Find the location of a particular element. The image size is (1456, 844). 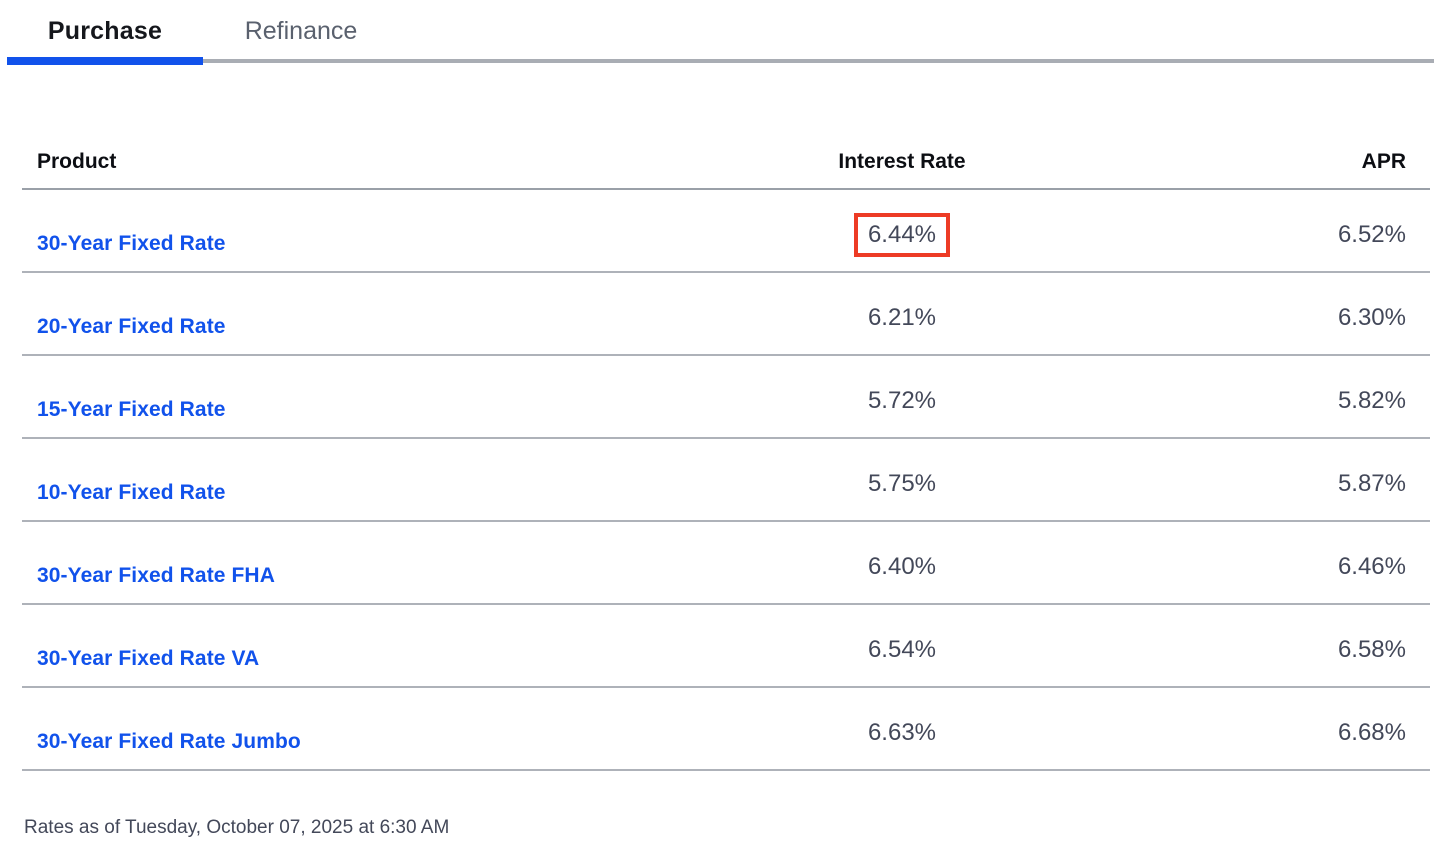

table-row: 30-Year Fixed Rate Jumbo 6.63% 6.68% is located at coordinates (726, 729).